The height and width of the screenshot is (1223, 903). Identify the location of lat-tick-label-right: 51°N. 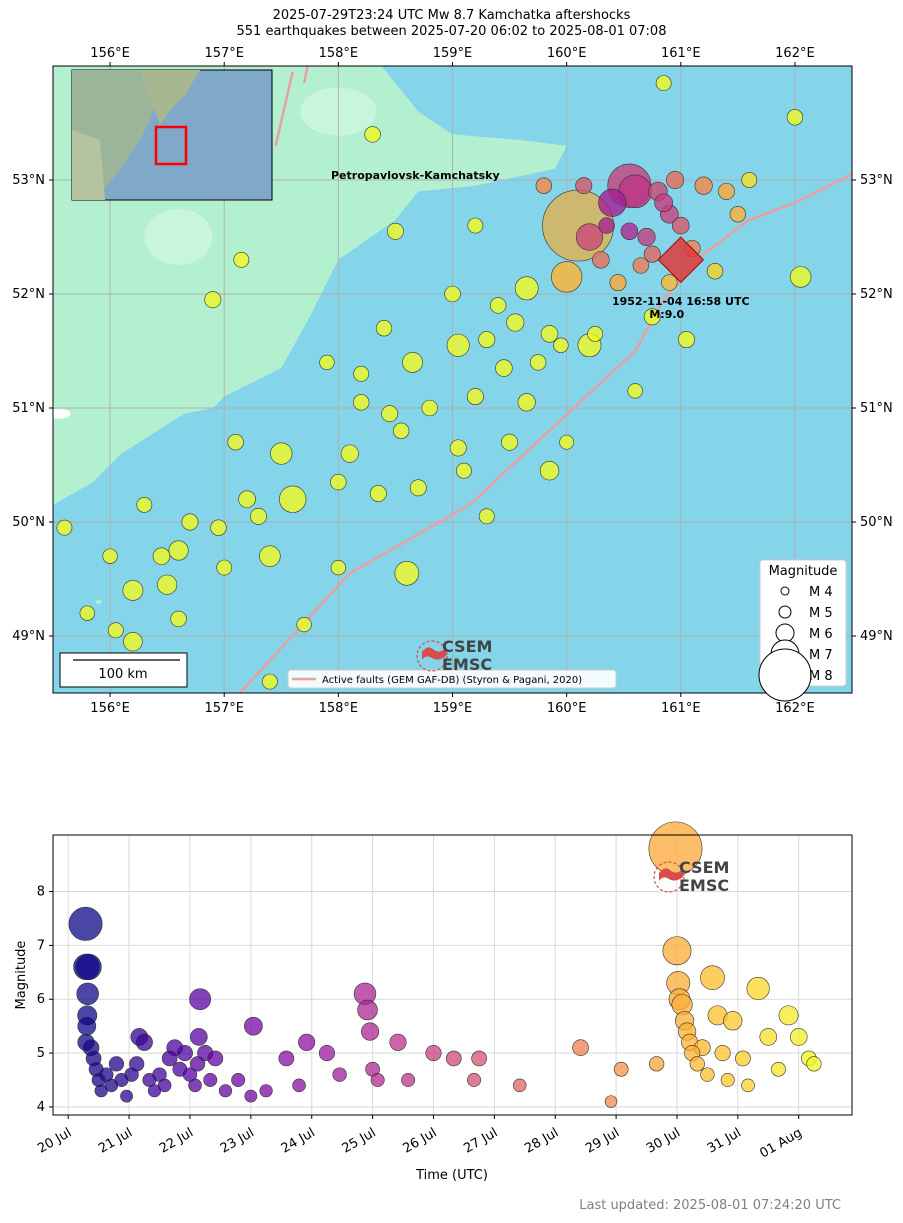
(876, 408).